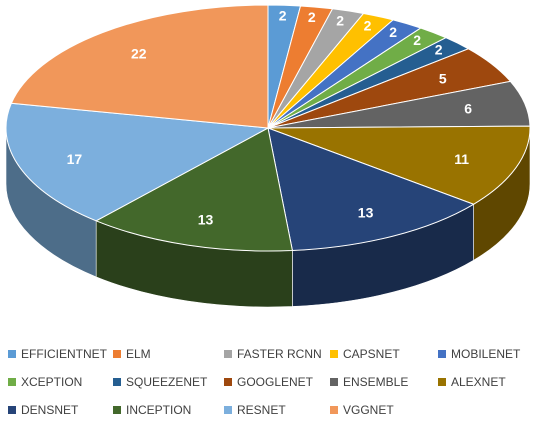  I want to click on legend-item-ensemble: ENSEMBLE, so click(369, 382).